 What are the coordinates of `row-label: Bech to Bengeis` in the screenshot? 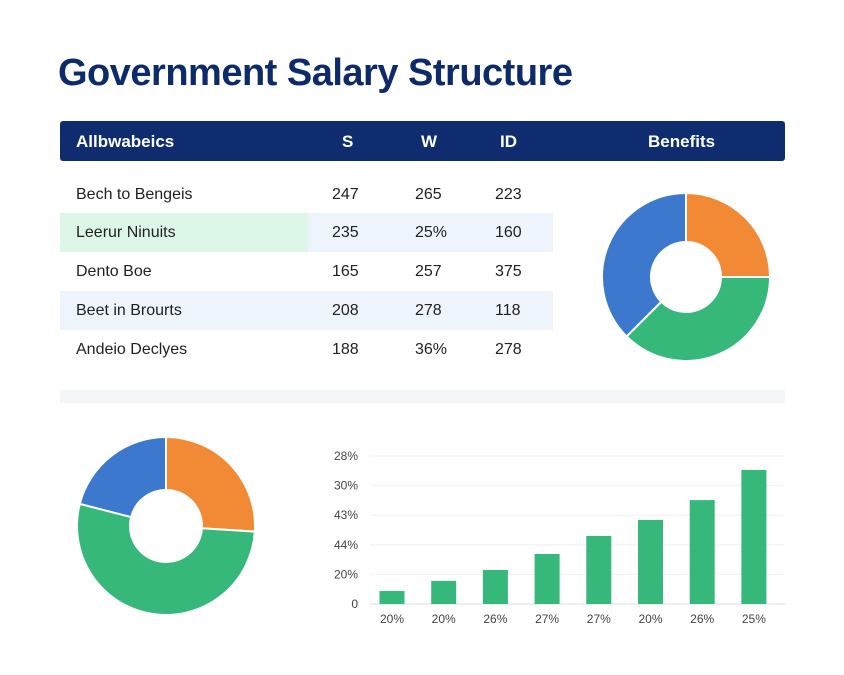 It's located at (134, 194).